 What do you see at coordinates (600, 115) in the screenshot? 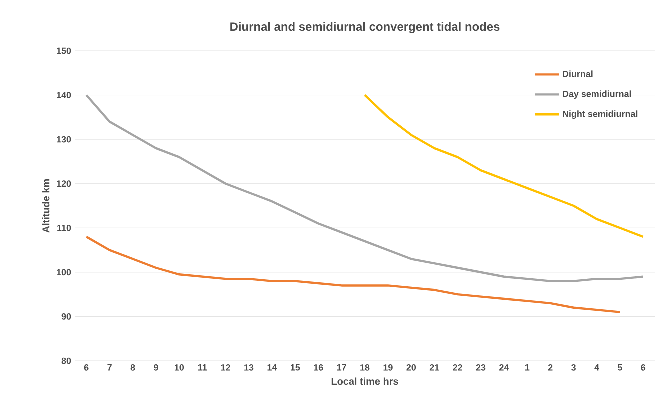
I see `legend-label: Night semidiurnal` at bounding box center [600, 115].